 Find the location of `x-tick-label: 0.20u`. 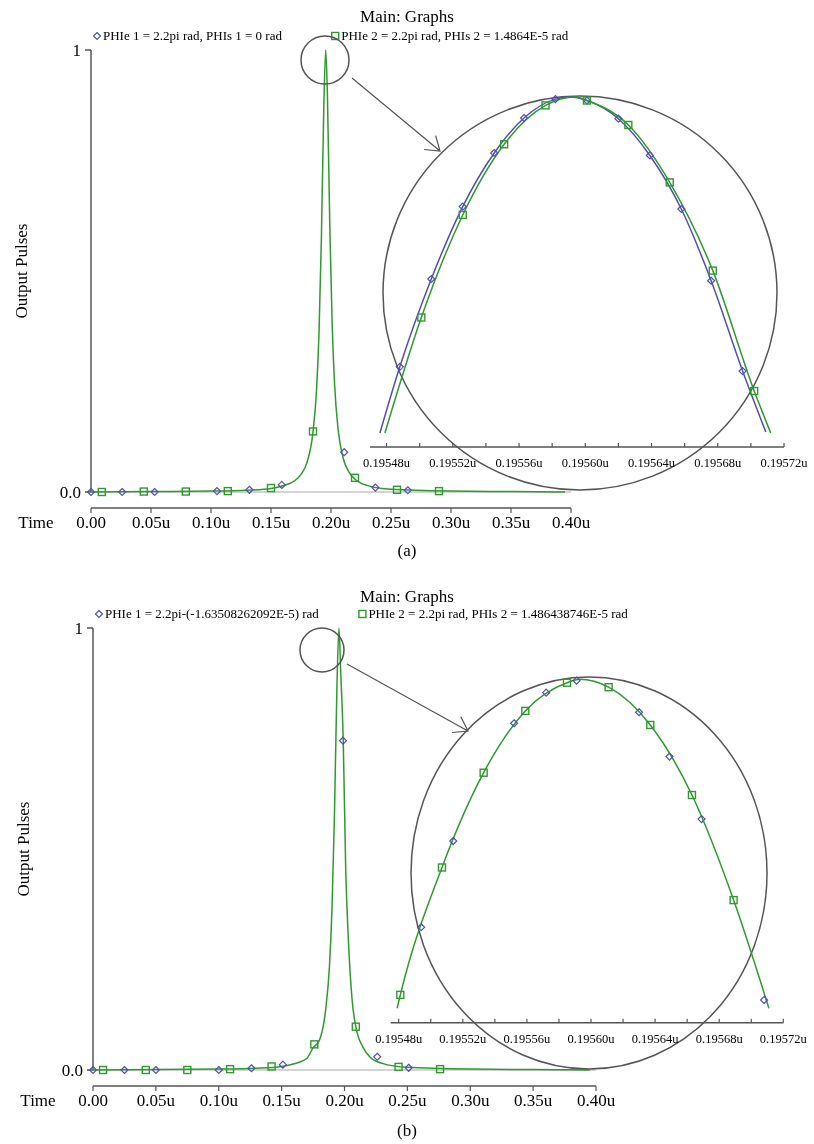

x-tick-label: 0.20u is located at coordinates (331, 522).